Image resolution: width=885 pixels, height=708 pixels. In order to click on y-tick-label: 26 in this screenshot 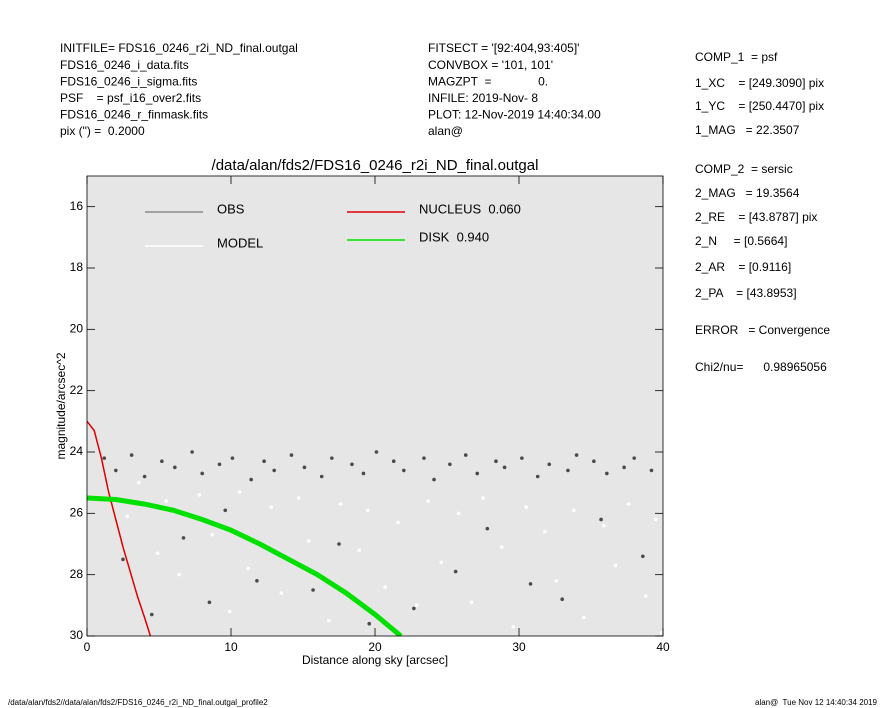, I will do `click(77, 513)`.